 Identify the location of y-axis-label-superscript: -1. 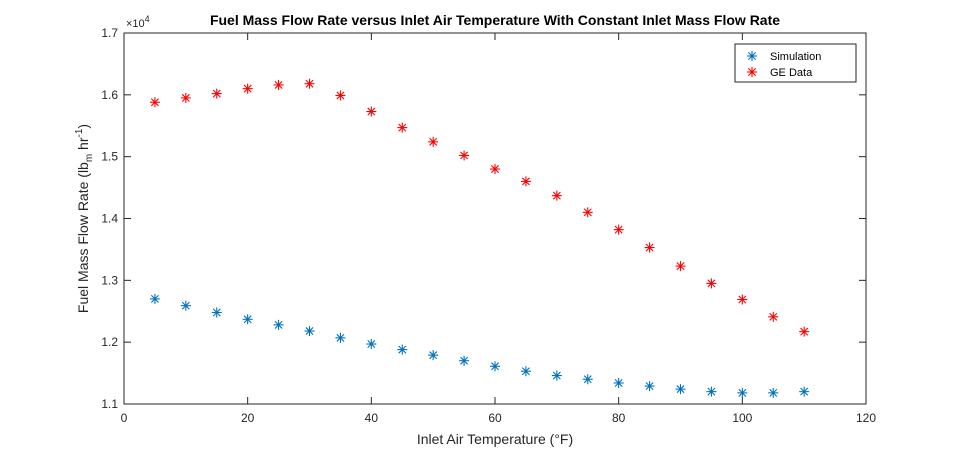
(79, 132).